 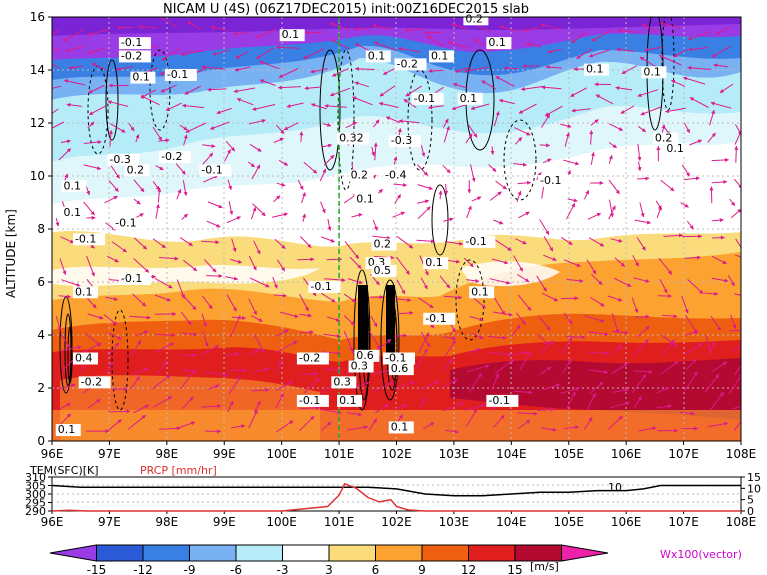 I want to click on contour-label: -0.3, so click(x=401, y=140).